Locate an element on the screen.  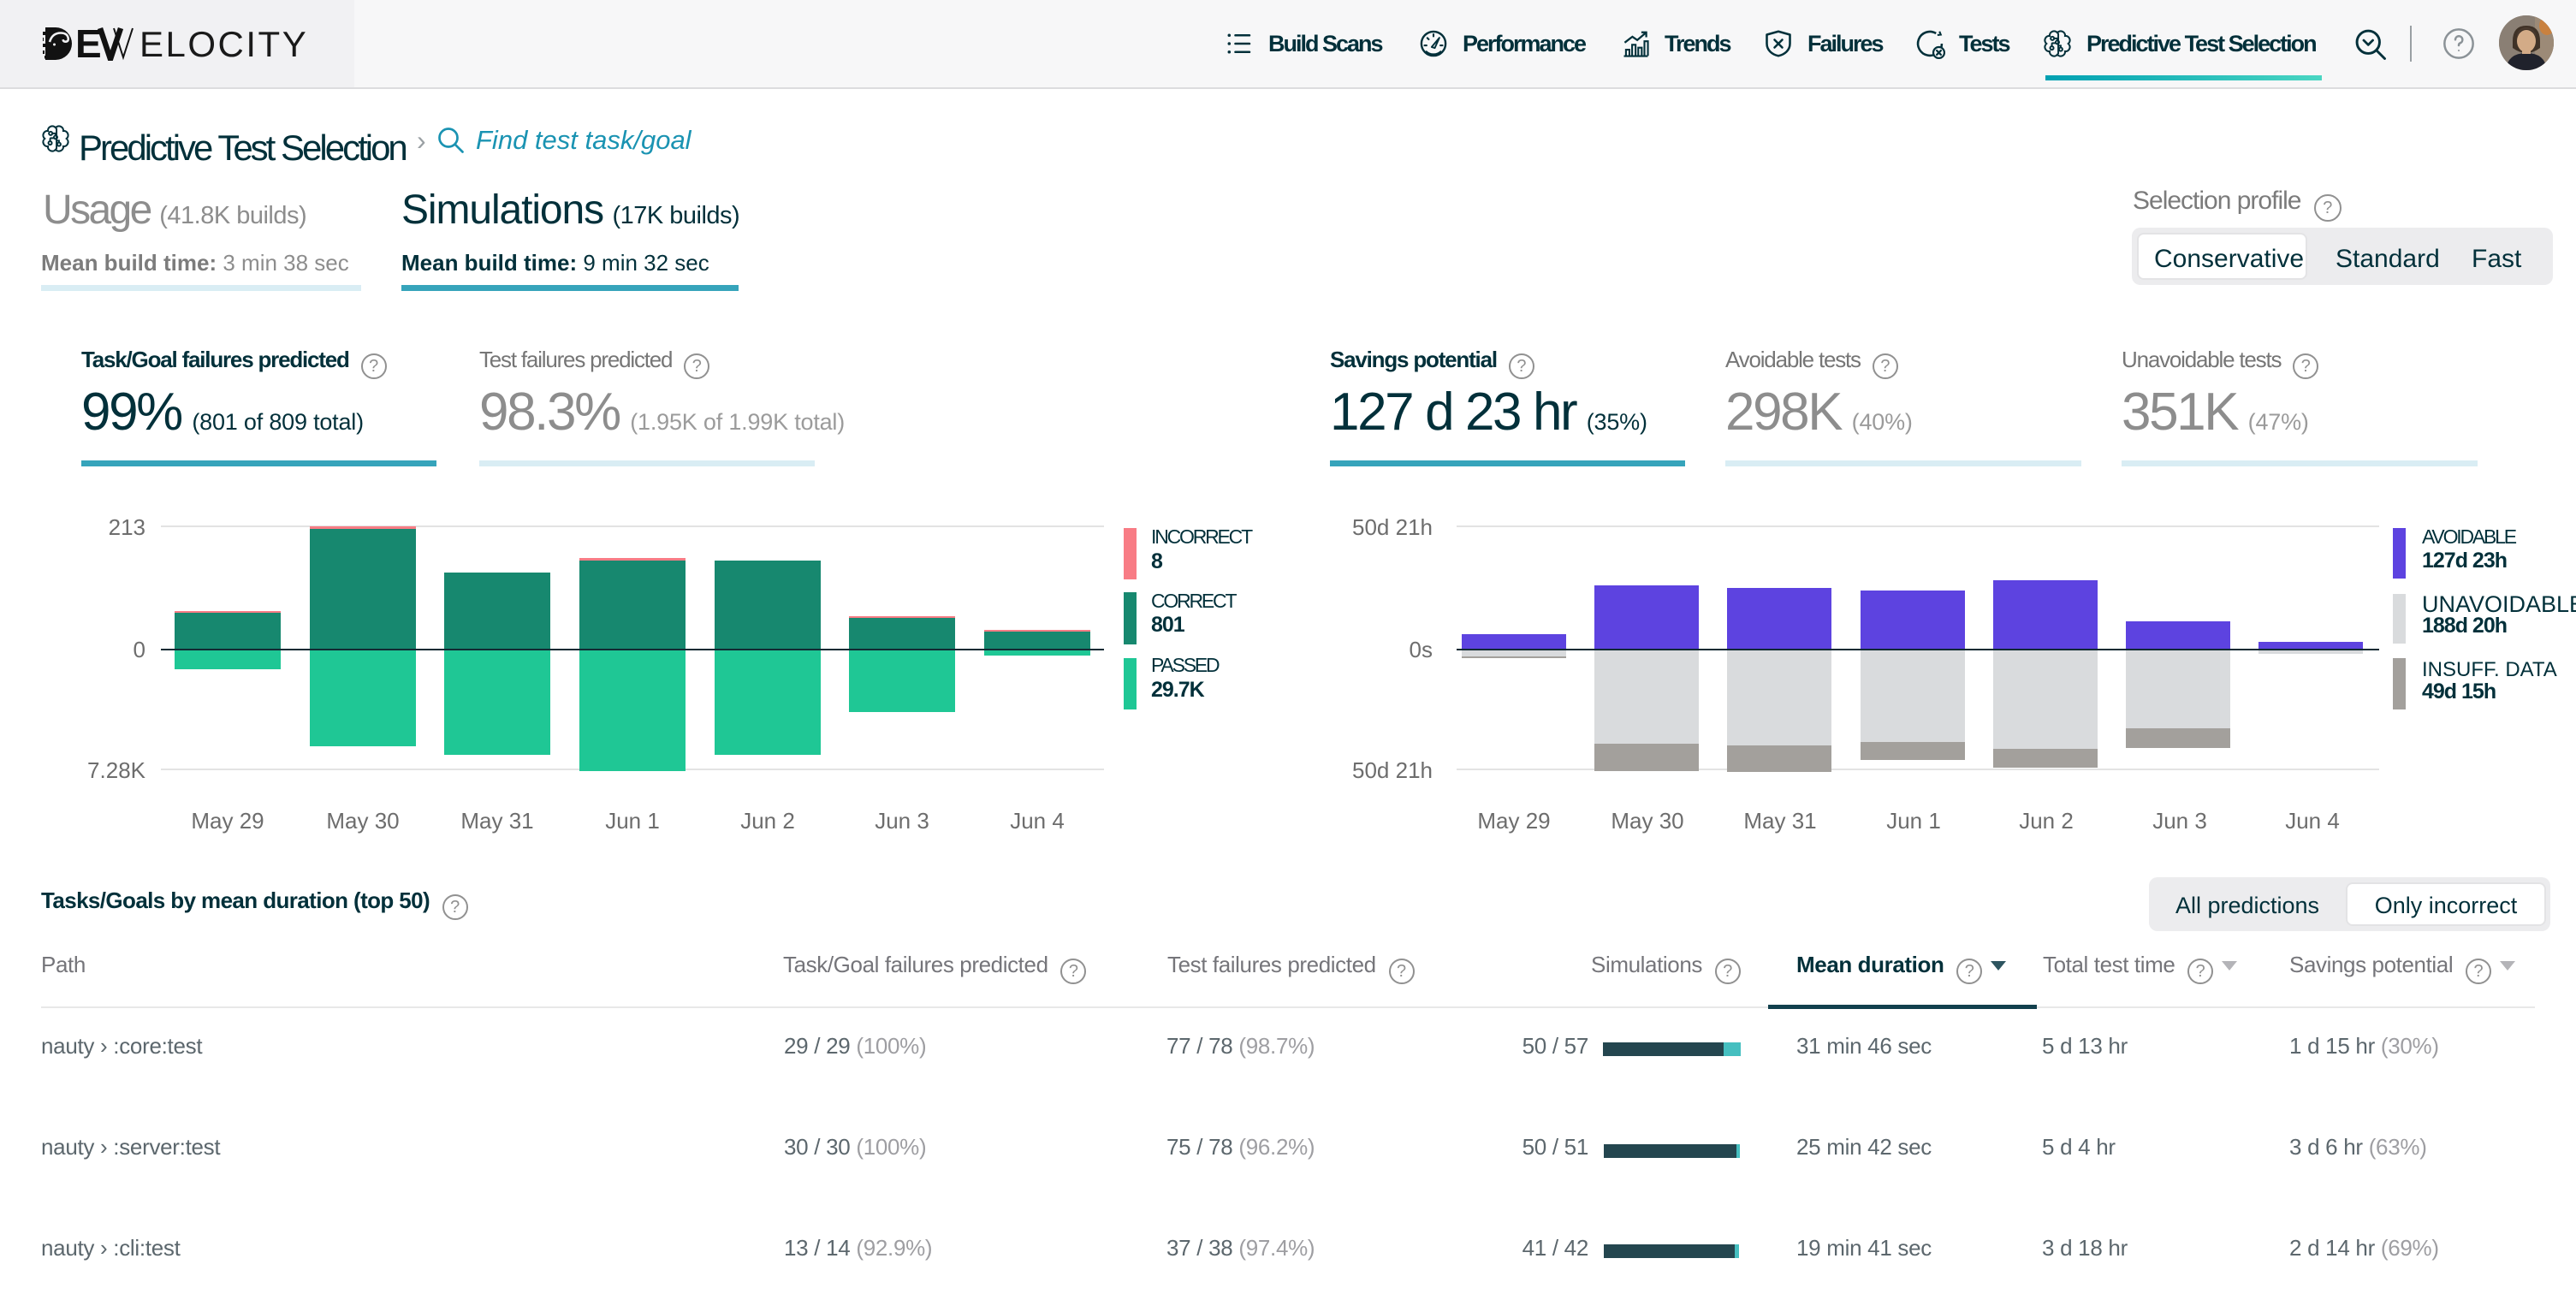
svg-text: E is located at coordinates (88, 44).